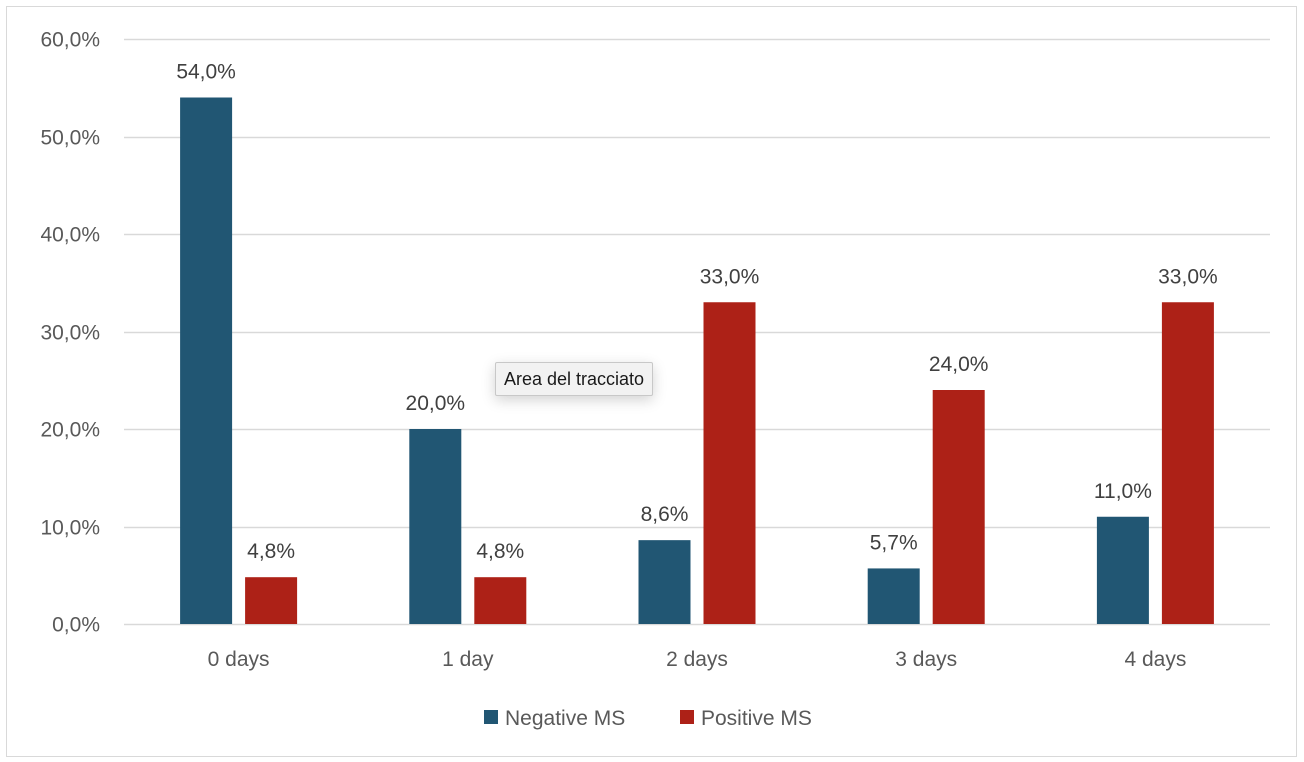  Describe the element at coordinates (565, 718) in the screenshot. I see `legend-label: Negative MS` at that location.